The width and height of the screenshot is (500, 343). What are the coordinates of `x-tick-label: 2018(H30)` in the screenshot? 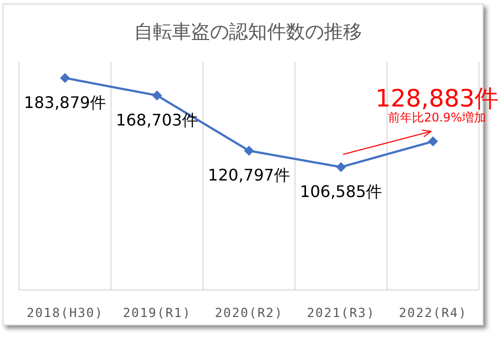 It's located at (65, 312).